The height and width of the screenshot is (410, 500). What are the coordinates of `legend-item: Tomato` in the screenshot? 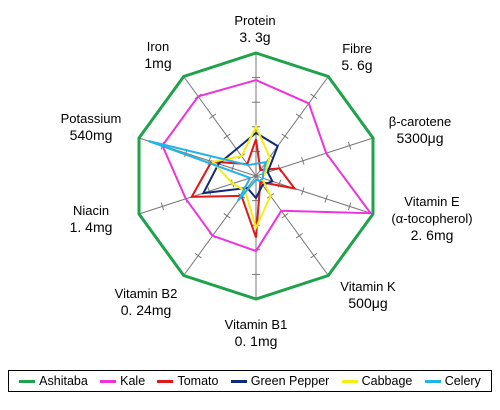 It's located at (187, 381).